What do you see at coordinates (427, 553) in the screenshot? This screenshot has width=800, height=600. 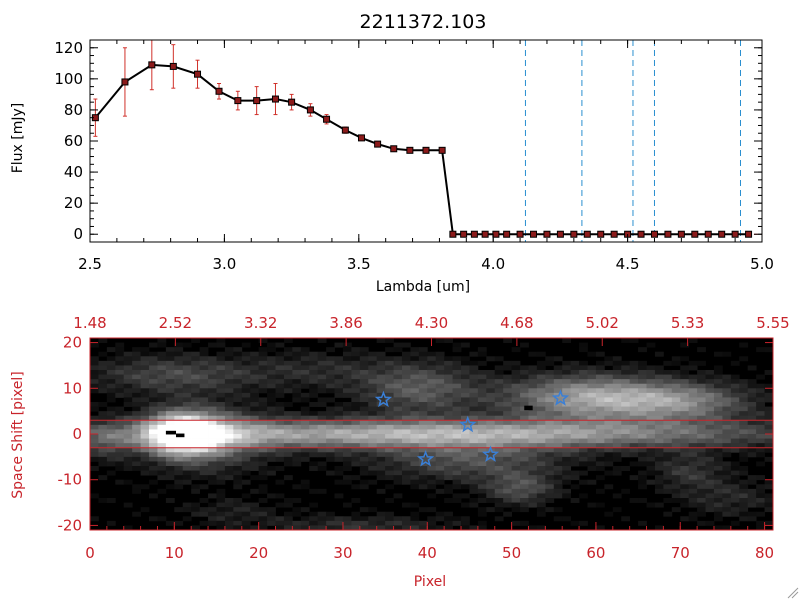 I see `image-x-tick-label-4: 40` at bounding box center [427, 553].